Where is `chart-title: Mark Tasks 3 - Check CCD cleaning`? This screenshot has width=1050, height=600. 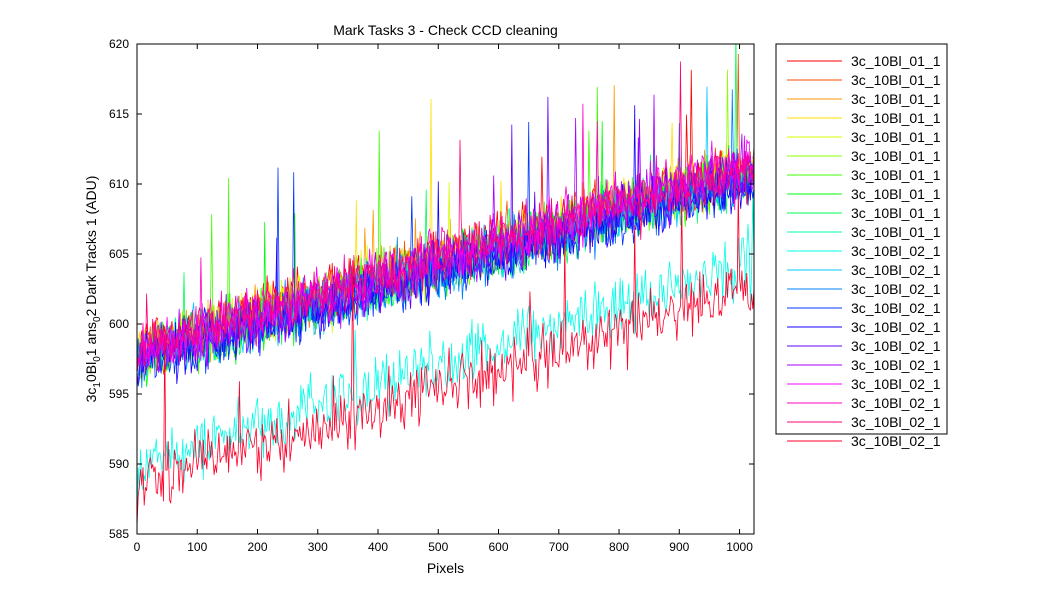 chart-title: Mark Tasks 3 - Check CCD cleaning is located at coordinates (445, 30).